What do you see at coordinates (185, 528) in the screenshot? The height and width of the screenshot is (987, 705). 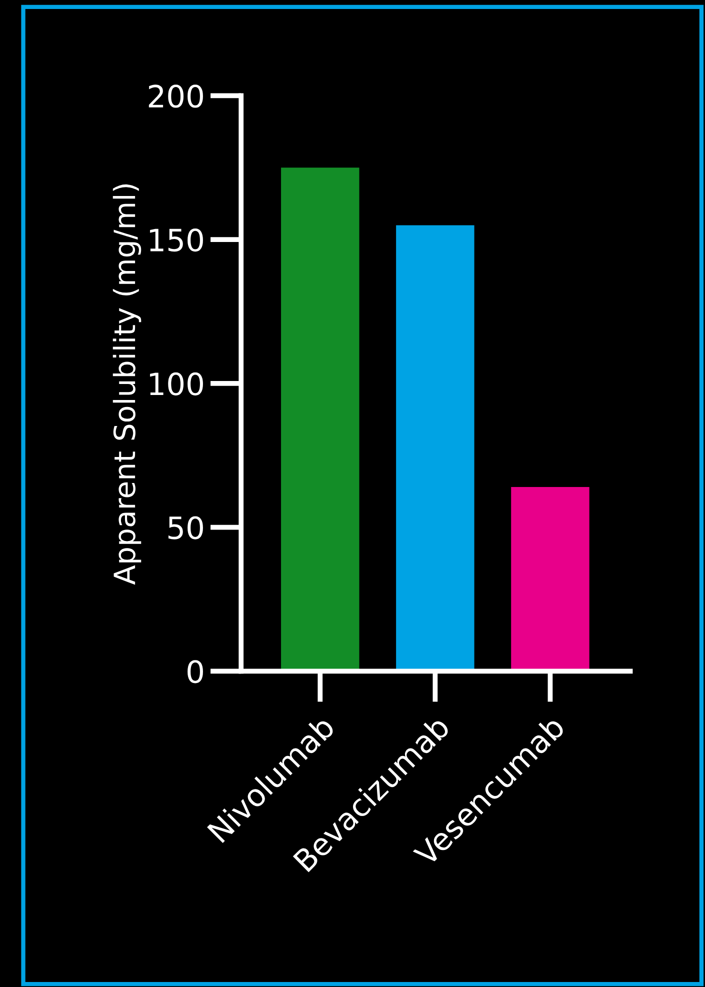 I see `y-tick-label: 50` at bounding box center [185, 528].